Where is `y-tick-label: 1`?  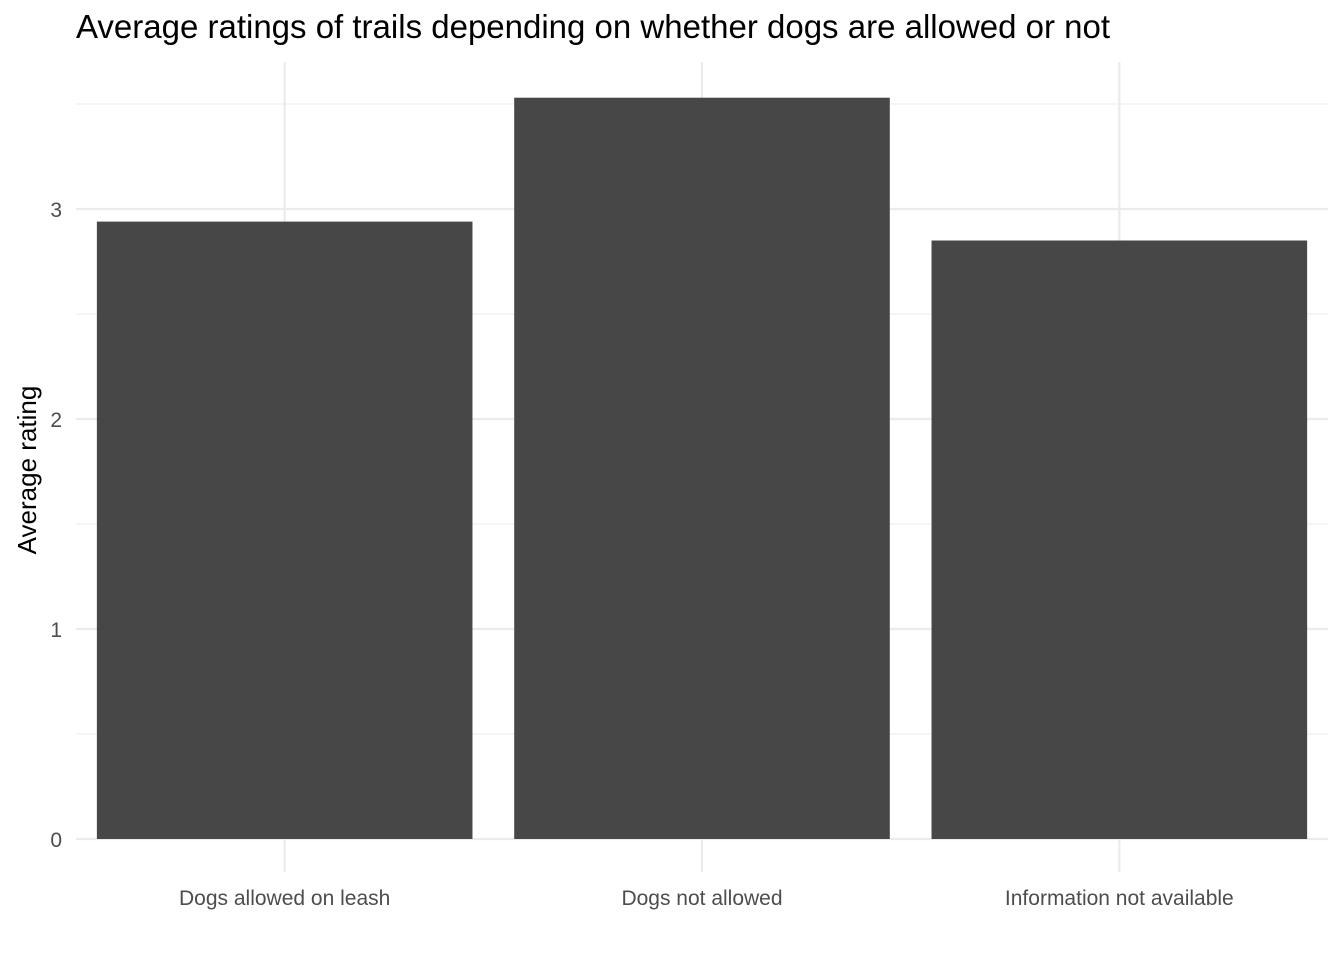 y-tick-label: 1 is located at coordinates (56, 630).